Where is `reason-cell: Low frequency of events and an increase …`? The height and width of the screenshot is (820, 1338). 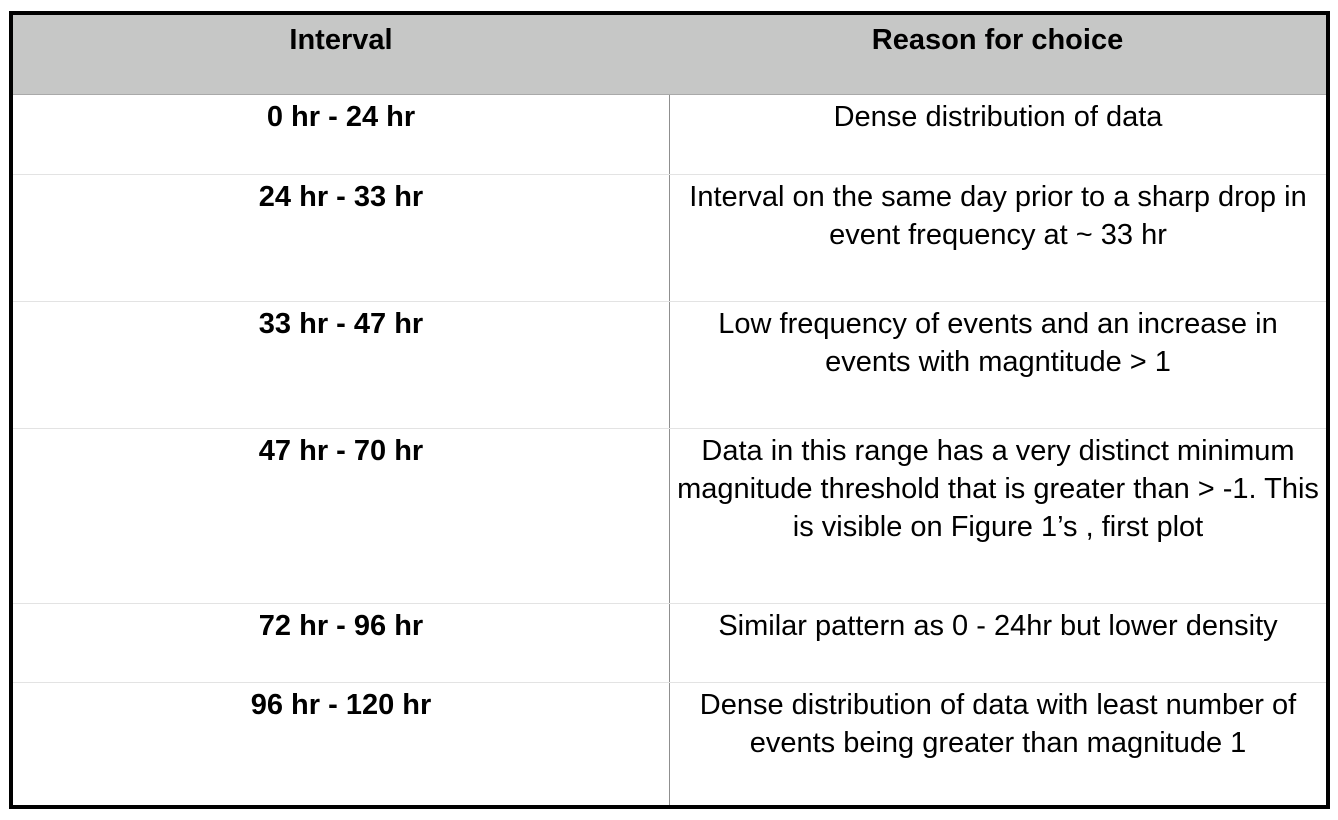
reason-cell: Low frequency of events and an increase … is located at coordinates (998, 343).